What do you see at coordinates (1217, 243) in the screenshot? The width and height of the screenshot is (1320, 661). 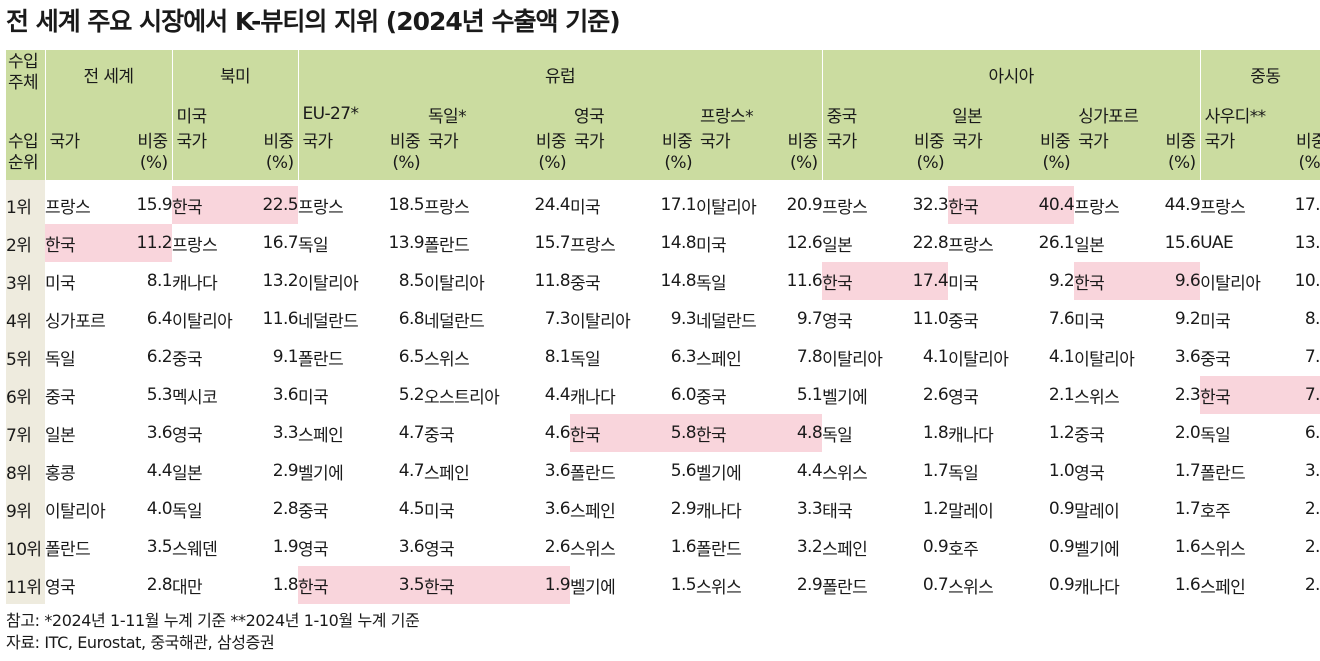 I see `country-cell: UAE` at bounding box center [1217, 243].